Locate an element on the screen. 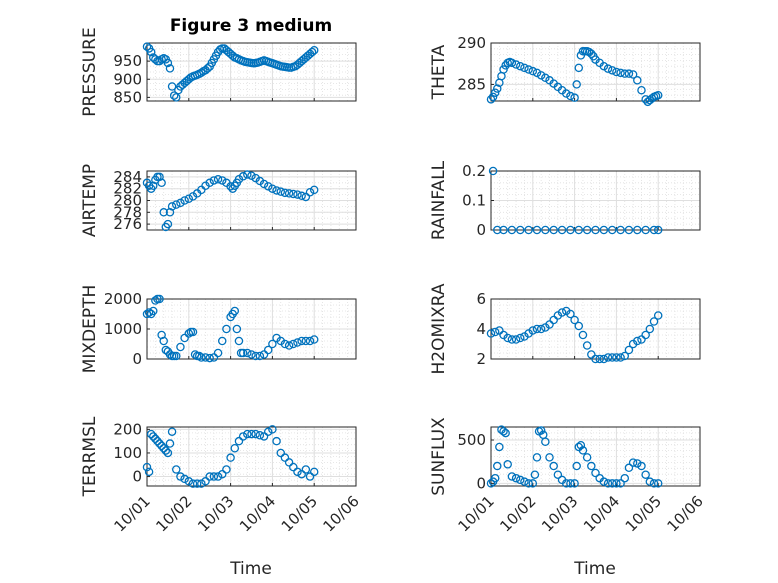 This screenshot has width=778, height=583. panel-right-1: 285 290 THETA is located at coordinates (565, 70).